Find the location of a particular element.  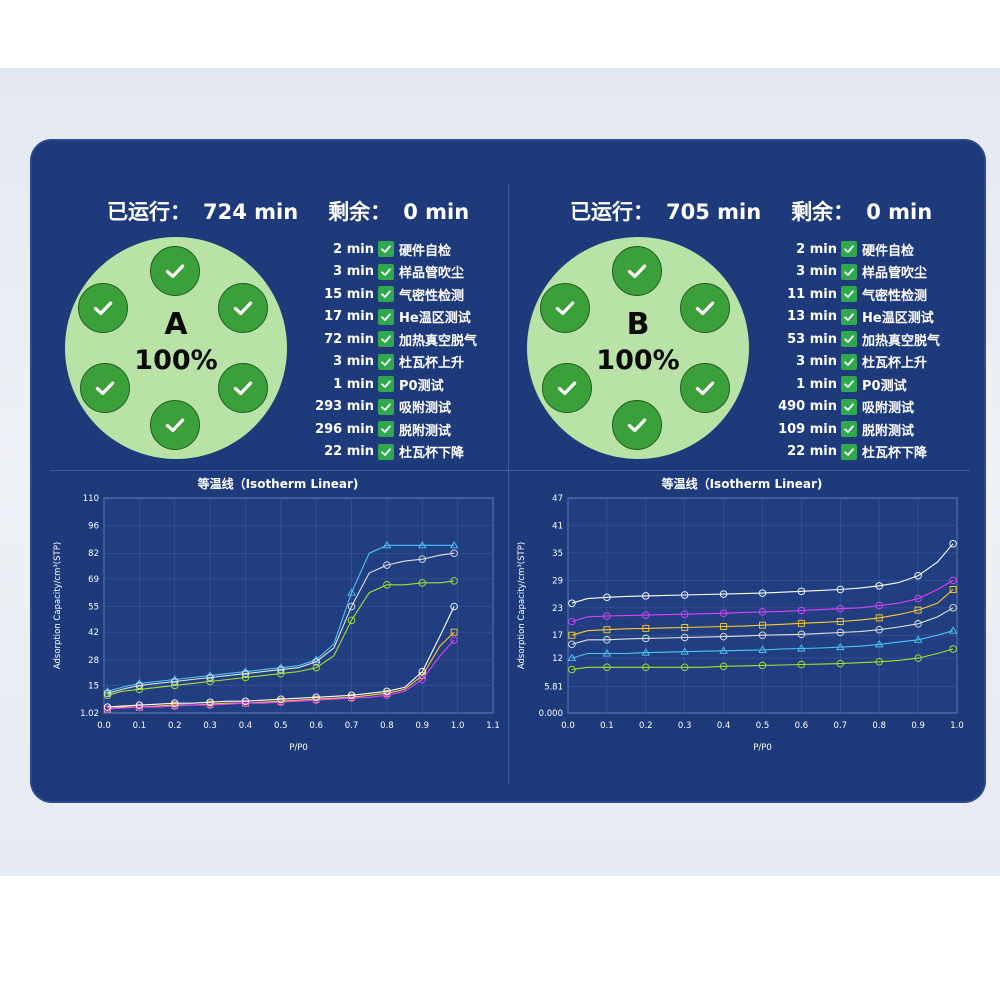

y-tick-label: 96 is located at coordinates (93, 527).